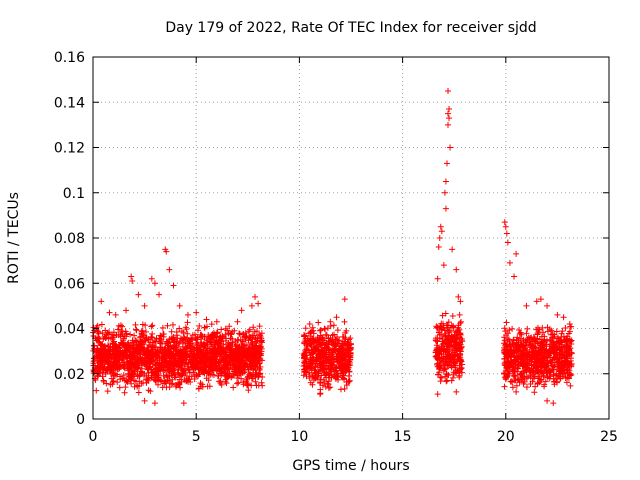  I want to click on x-tick-label: 5, so click(196, 437).